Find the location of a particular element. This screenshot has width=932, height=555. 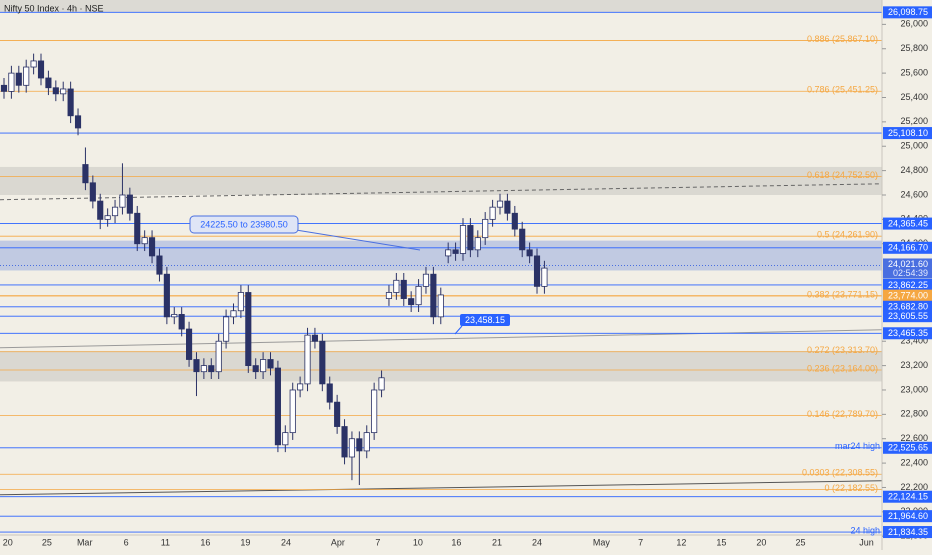

y-tick-label: 25,200 is located at coordinates (914, 121).